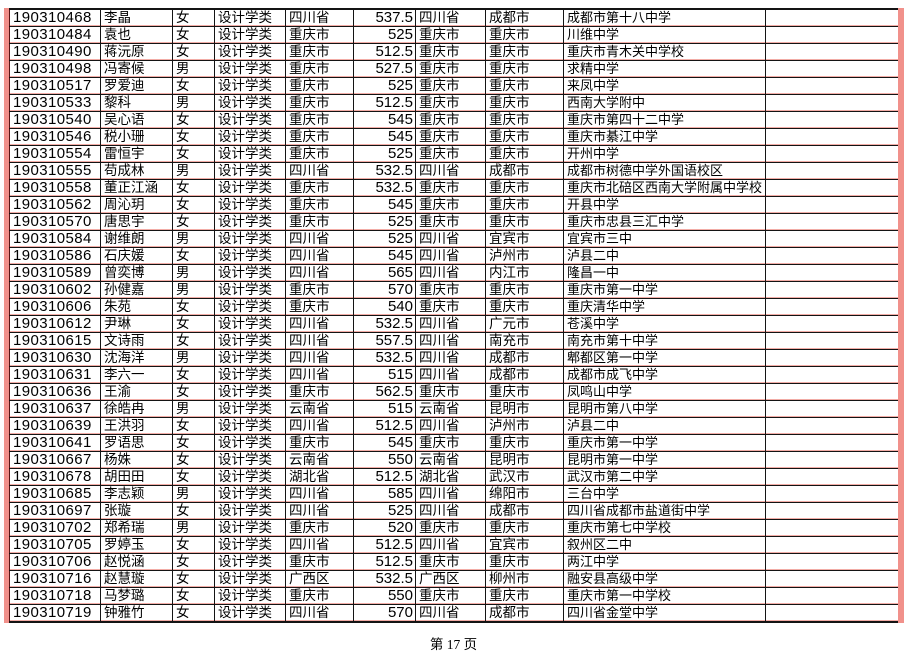 This screenshot has height=663, width=907. I want to click on table-row: 190310636 王渝女设计学类 重庆市 562.5 重庆市 重庆市 凤鸣山中学, so click(453, 392).